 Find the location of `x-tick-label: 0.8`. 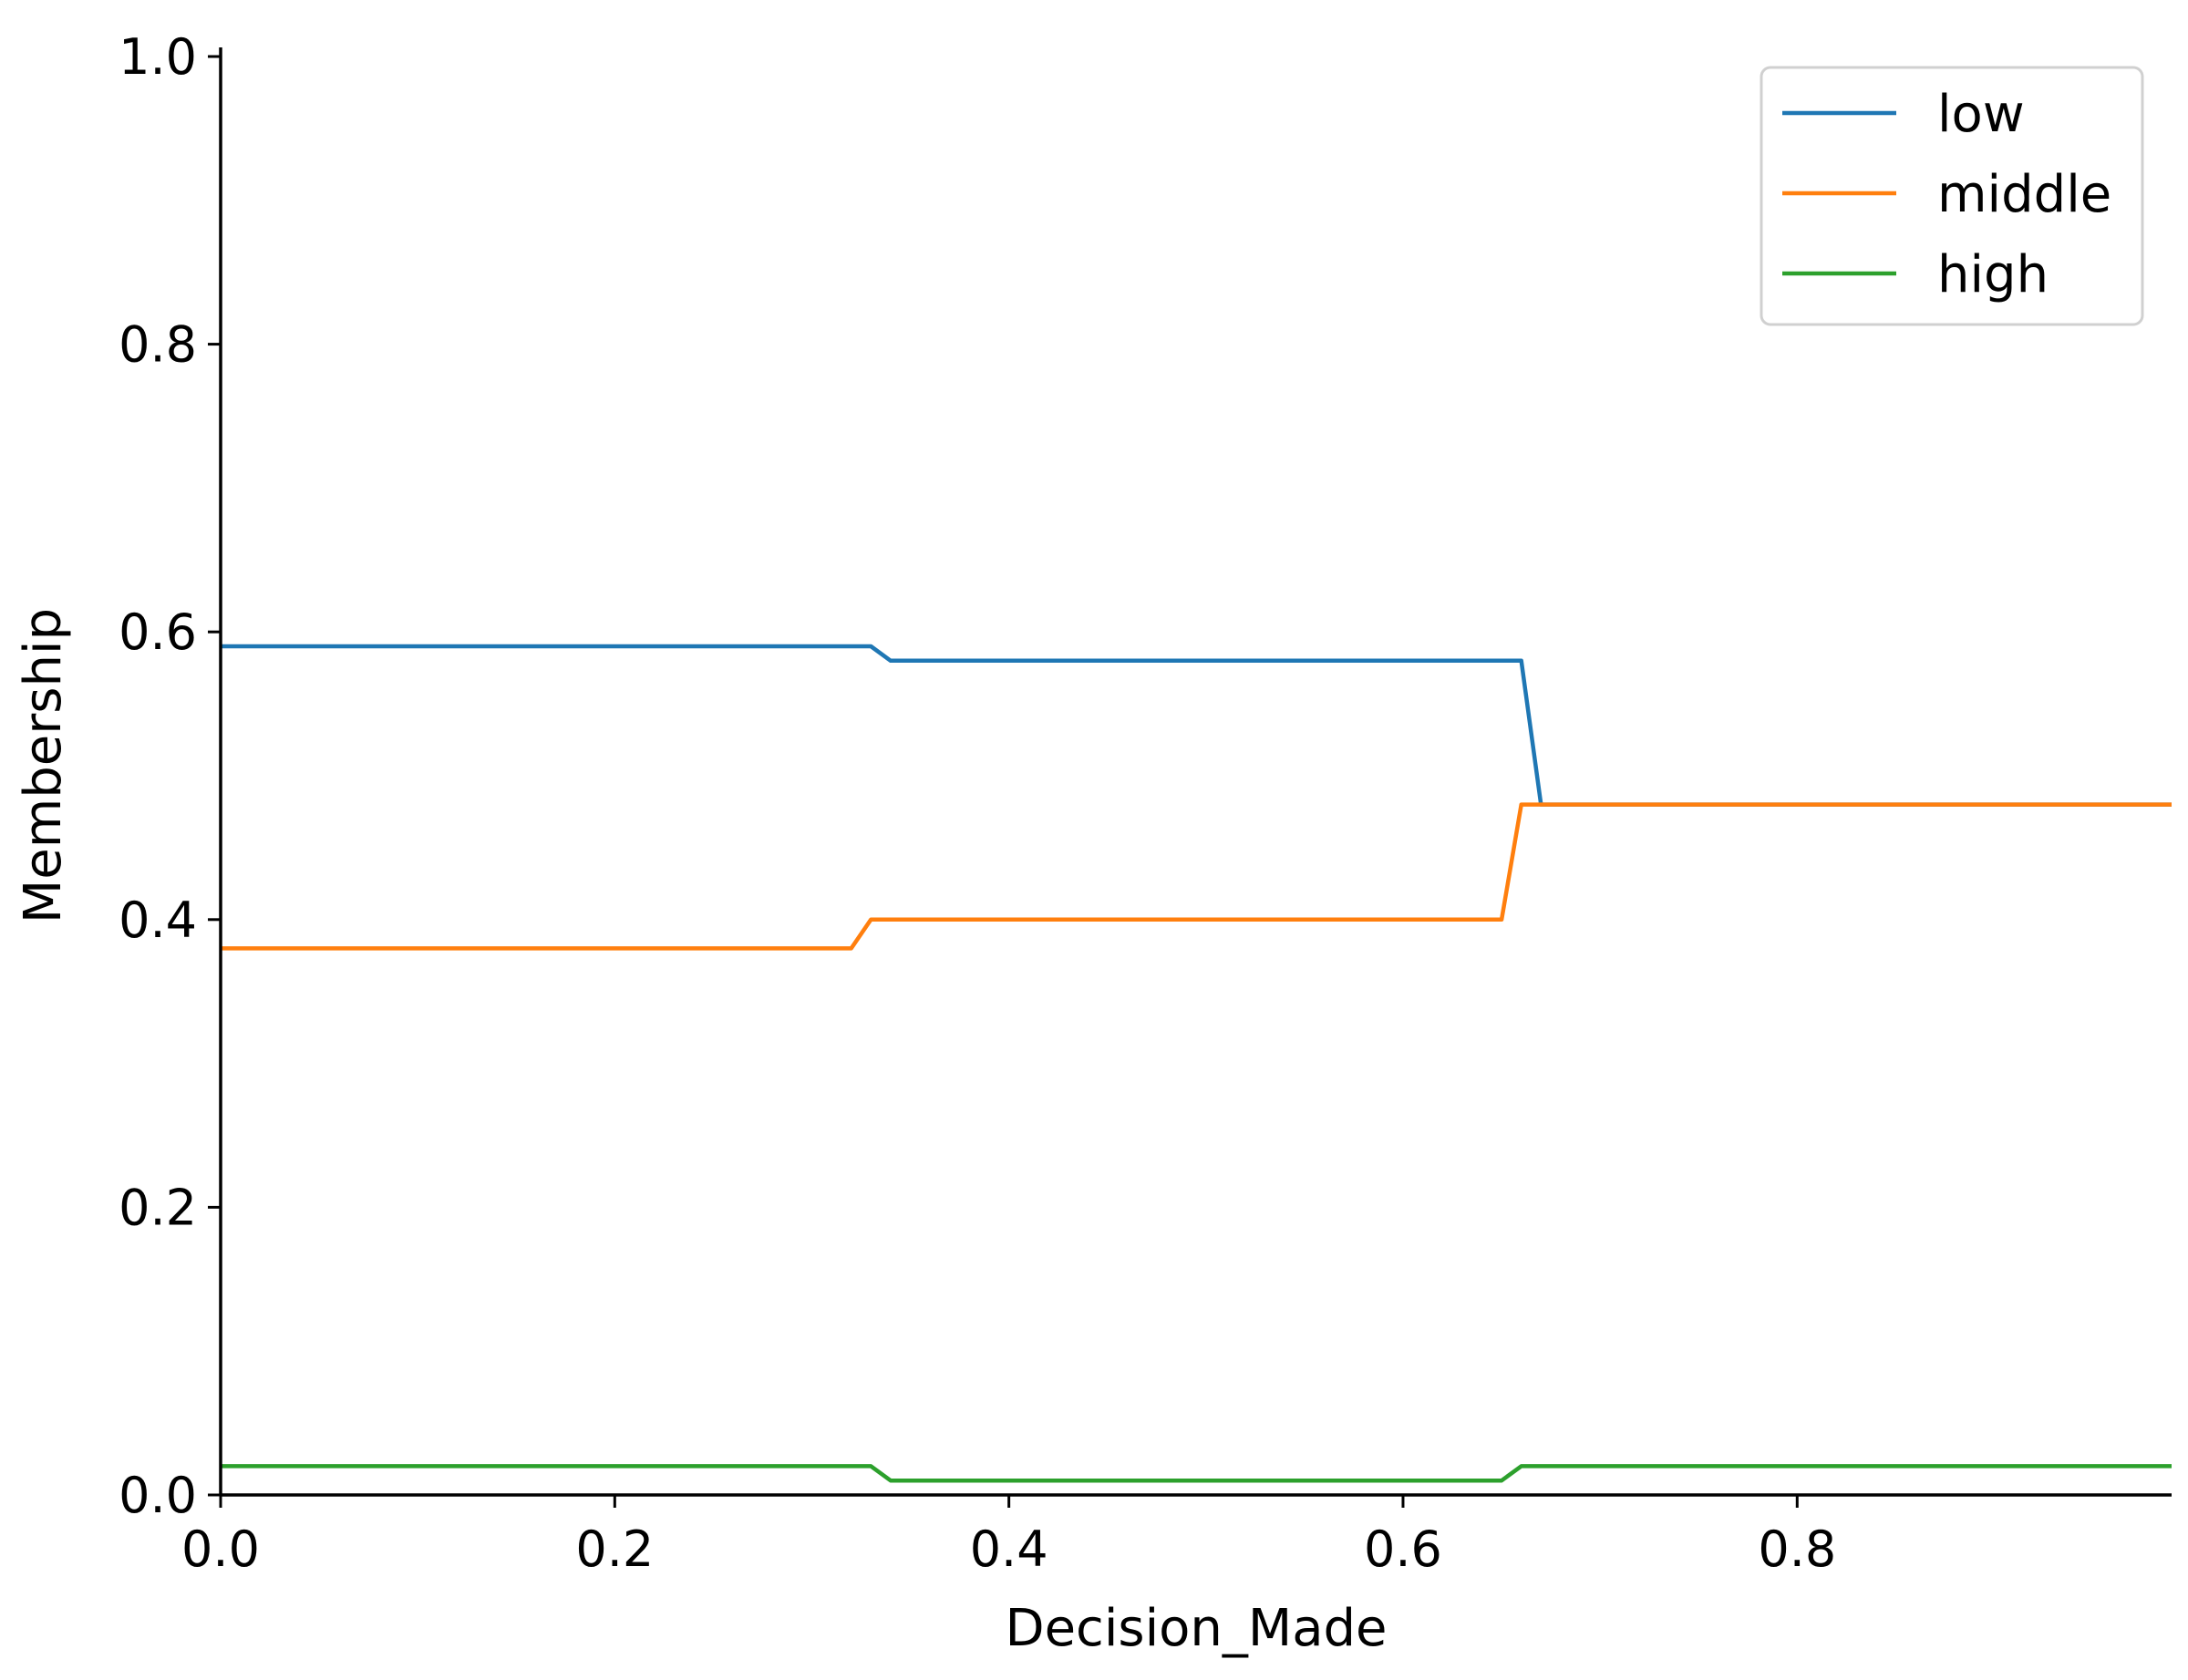

x-tick-label: 0.8 is located at coordinates (1797, 1549).